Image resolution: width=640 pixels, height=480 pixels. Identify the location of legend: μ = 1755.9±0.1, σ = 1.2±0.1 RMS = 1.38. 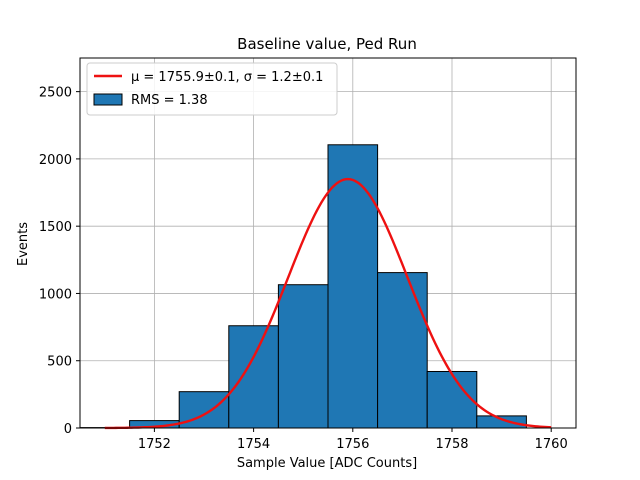
(212, 89).